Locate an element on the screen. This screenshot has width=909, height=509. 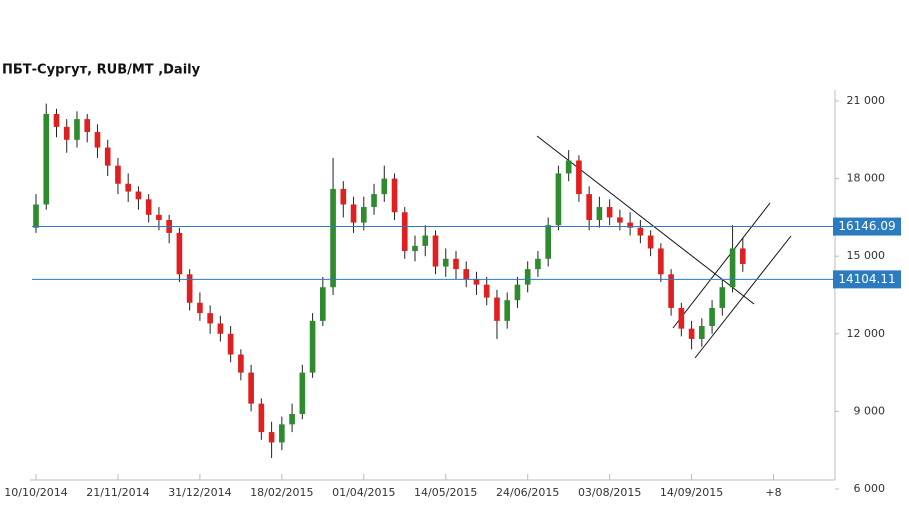
price-level-label: 16146.09 is located at coordinates (866, 226).